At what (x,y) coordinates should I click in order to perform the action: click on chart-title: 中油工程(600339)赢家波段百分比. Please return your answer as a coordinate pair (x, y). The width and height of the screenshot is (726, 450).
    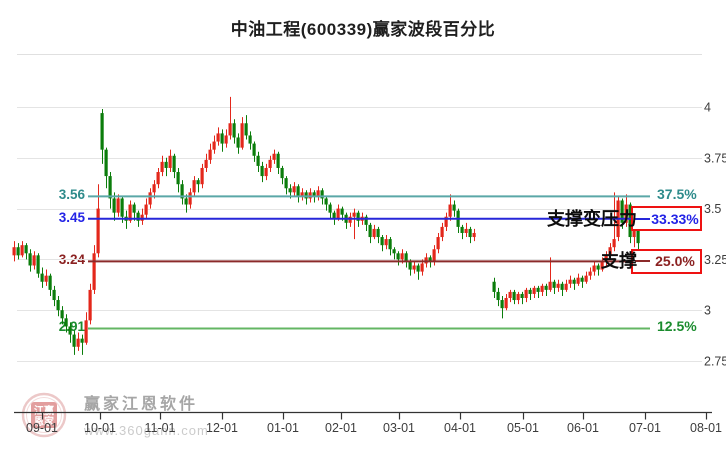
    Looking at the image, I should click on (363, 29).